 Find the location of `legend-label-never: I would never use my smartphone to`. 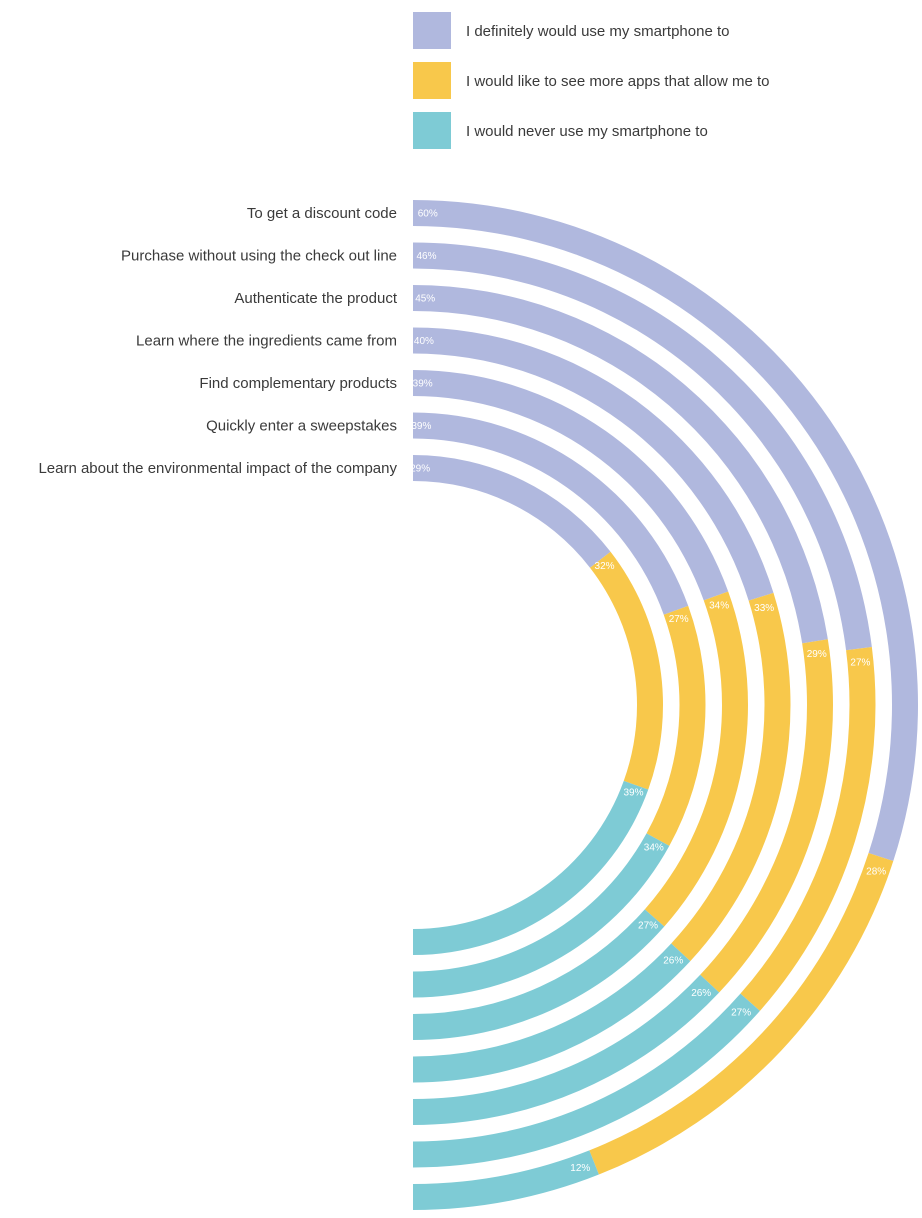

legend-label-never: I would never use my smartphone to is located at coordinates (587, 131).